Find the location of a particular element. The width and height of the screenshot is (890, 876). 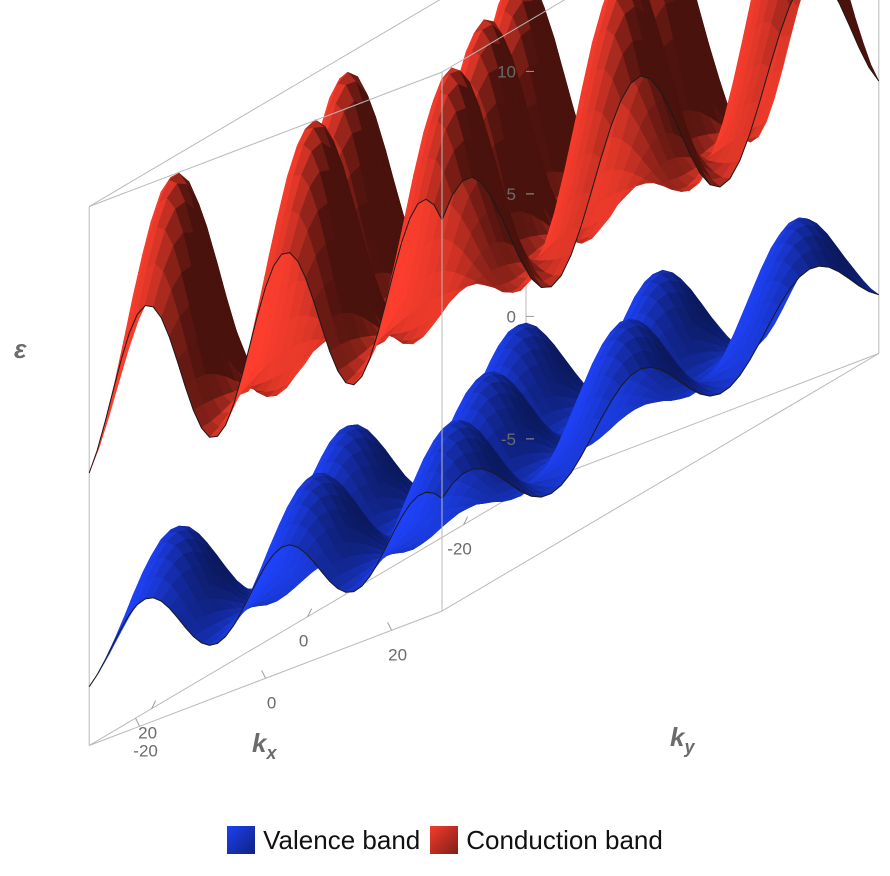

legend-item-valence: Valence band is located at coordinates (323, 840).